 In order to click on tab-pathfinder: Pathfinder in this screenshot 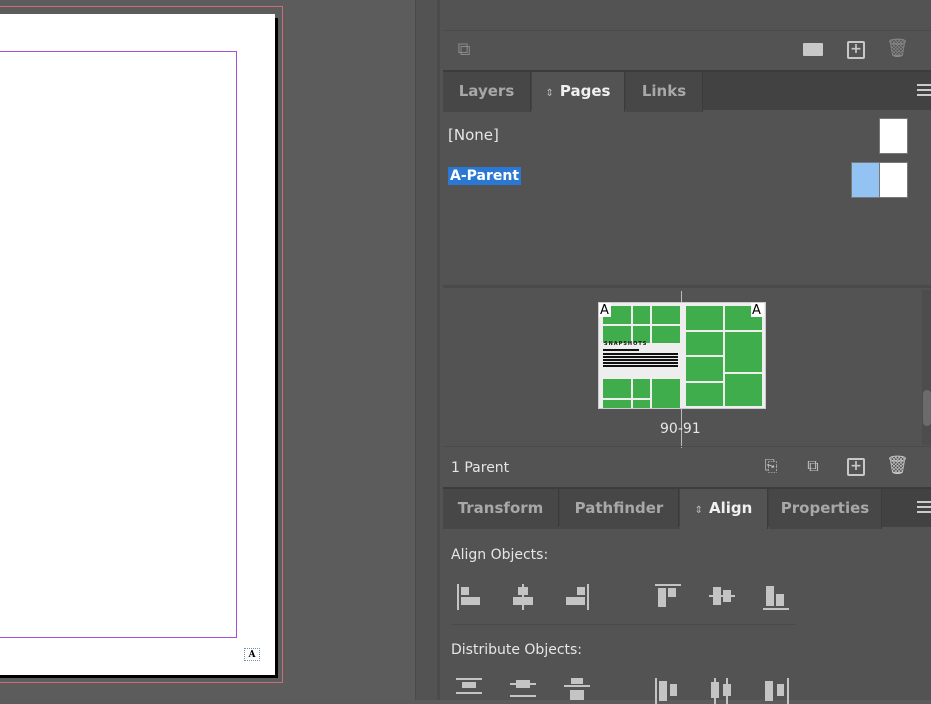, I will do `click(619, 509)`.